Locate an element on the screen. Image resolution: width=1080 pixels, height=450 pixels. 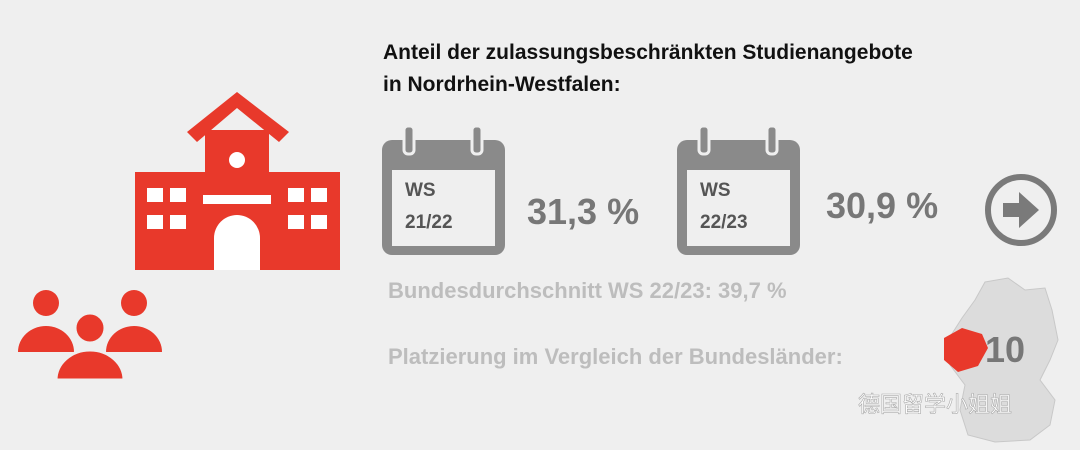
title-line: in Nordrhein-Westfalen: is located at coordinates (502, 84).